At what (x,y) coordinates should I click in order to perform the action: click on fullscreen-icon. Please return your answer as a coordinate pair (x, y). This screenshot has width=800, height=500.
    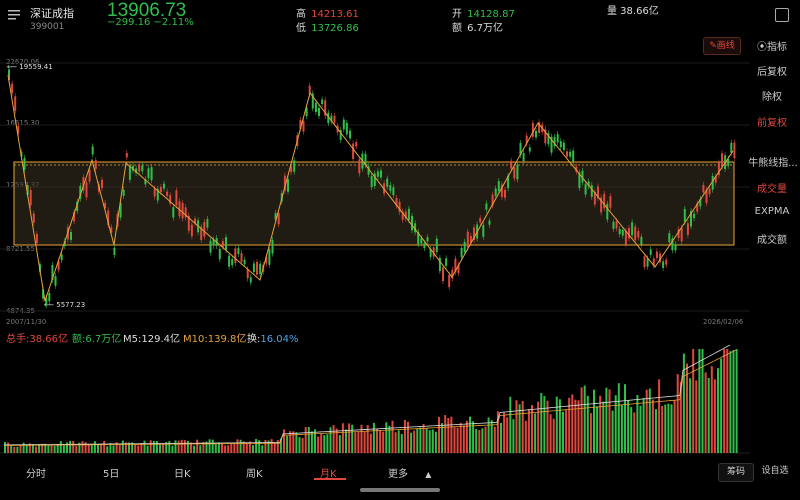
    Looking at the image, I should click on (782, 15).